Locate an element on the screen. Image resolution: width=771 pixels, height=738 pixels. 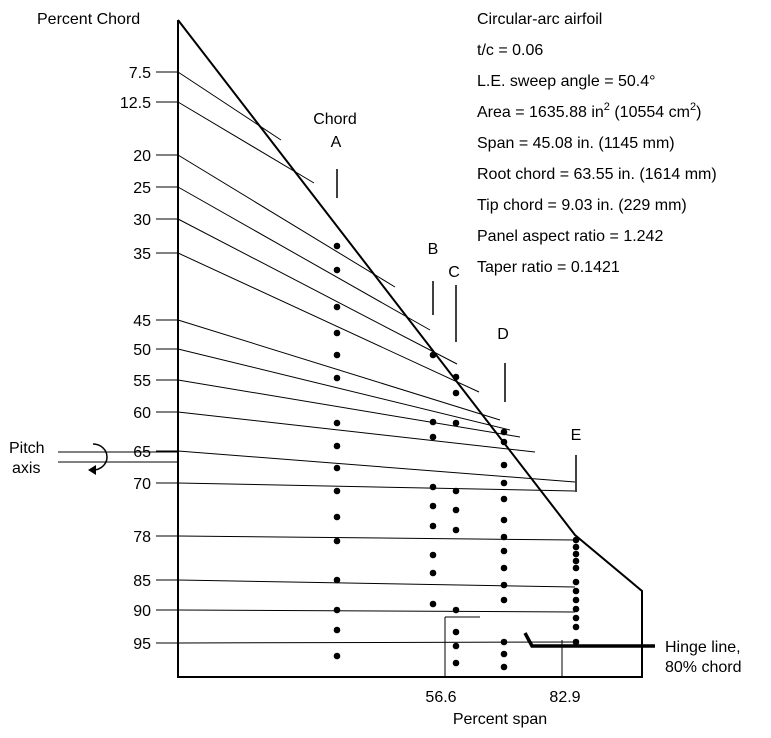
y-tick-label: 30 is located at coordinates (142, 220).